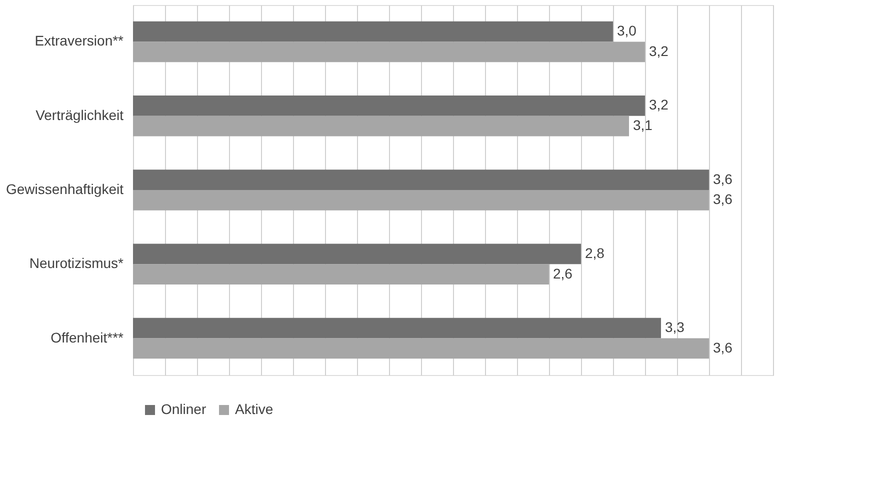  What do you see at coordinates (643, 125) in the screenshot?
I see `data-label: 3,1` at bounding box center [643, 125].